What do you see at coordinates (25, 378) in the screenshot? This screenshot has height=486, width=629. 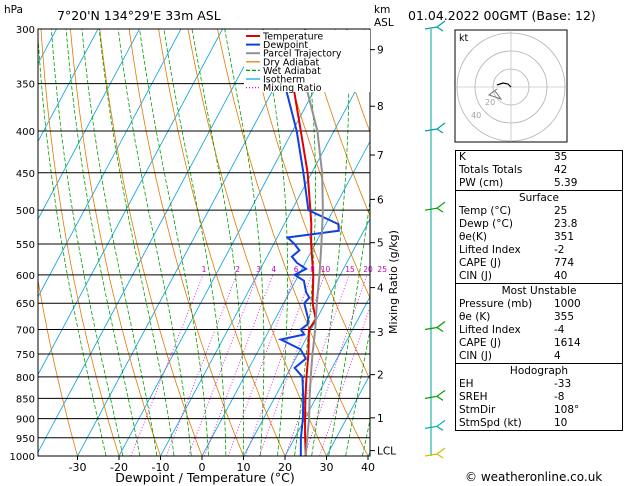 I see `pressure-tick-label: 800` at bounding box center [25, 378].